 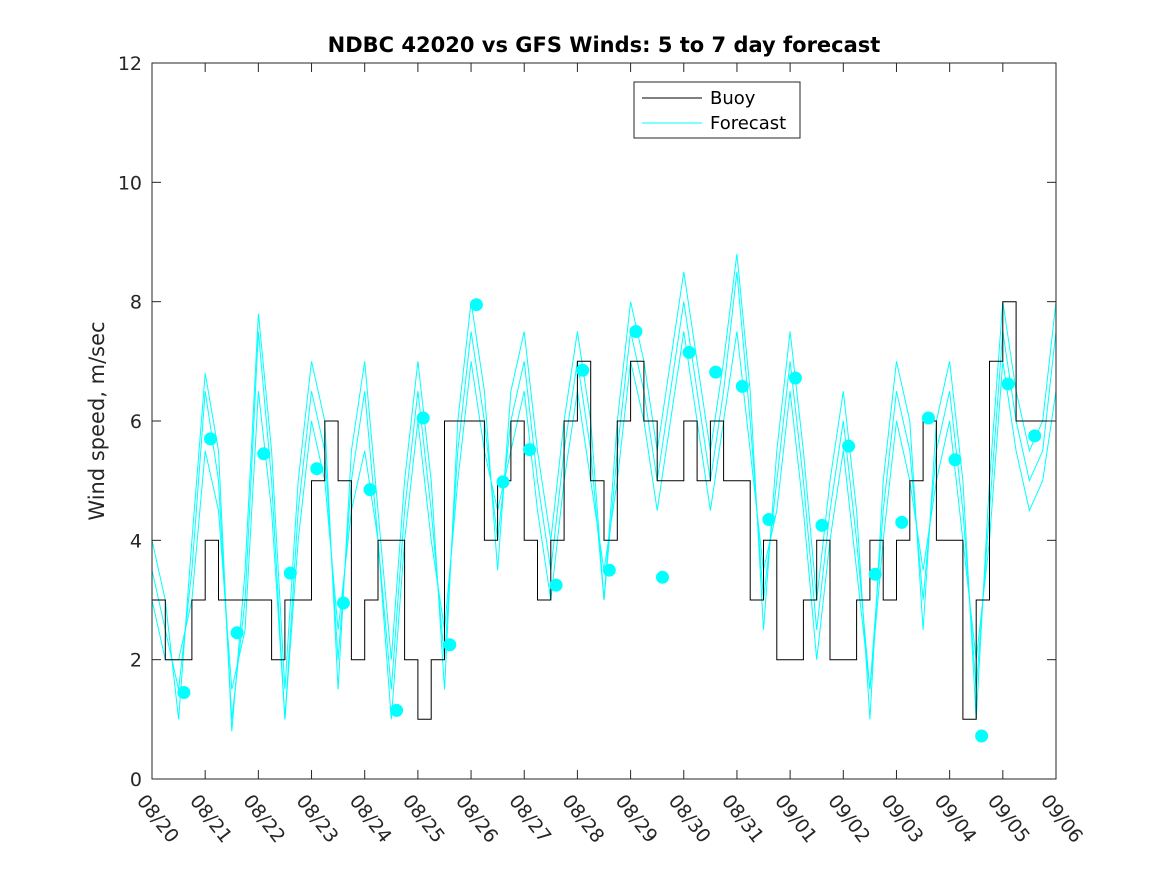 What do you see at coordinates (130, 64) in the screenshot?
I see `y-tick-label: 12` at bounding box center [130, 64].